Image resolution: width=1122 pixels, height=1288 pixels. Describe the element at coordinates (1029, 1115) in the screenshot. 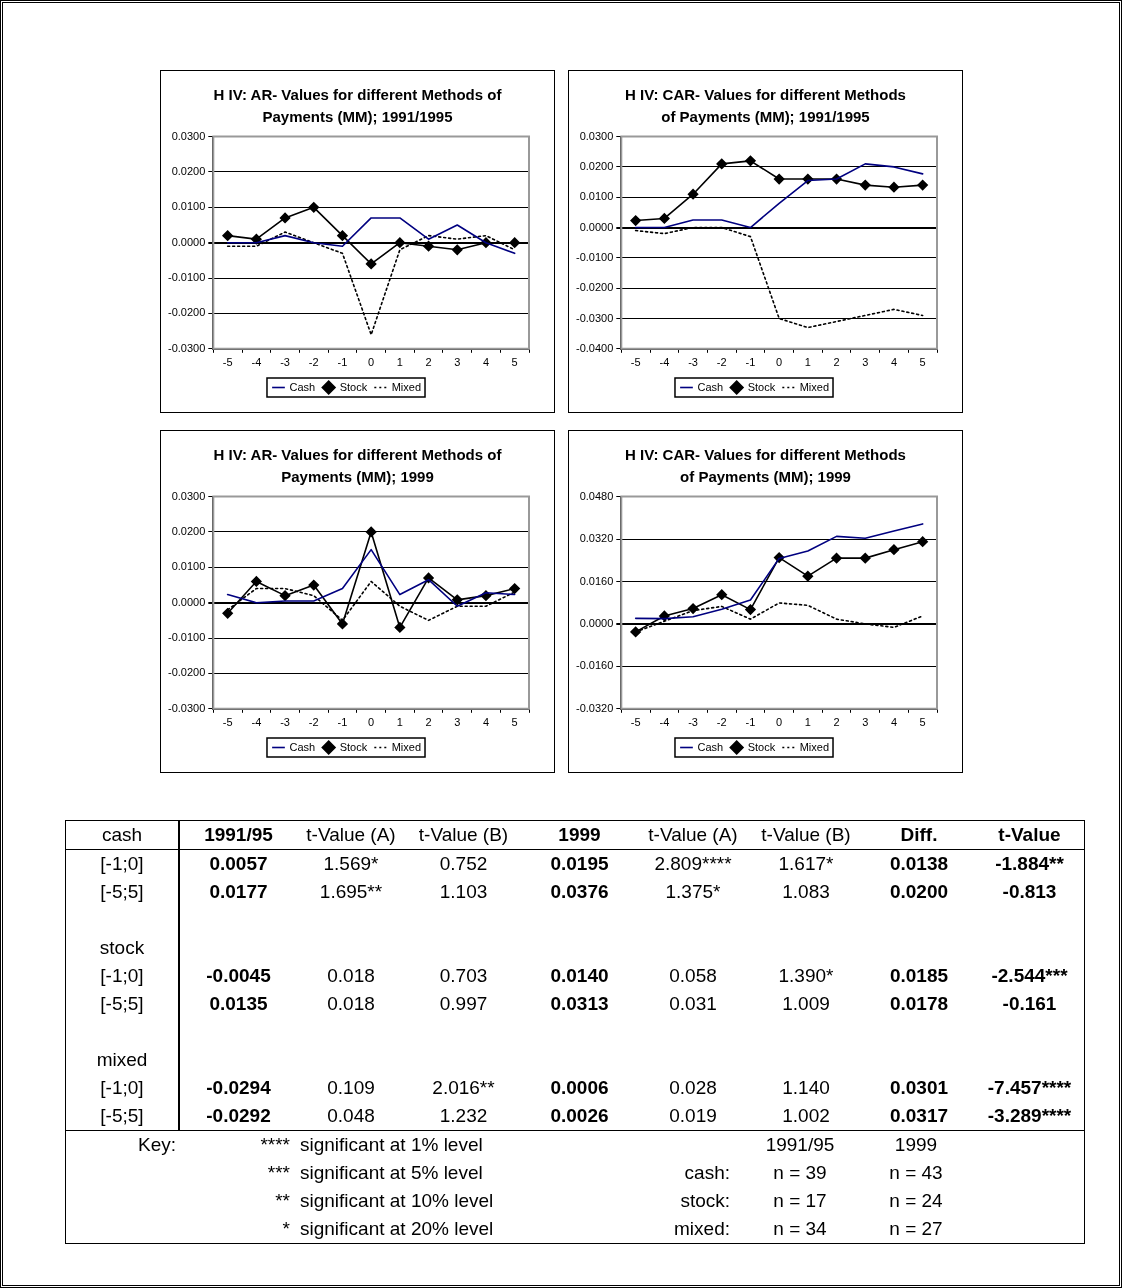

I see `text: -3.289****` at that location.